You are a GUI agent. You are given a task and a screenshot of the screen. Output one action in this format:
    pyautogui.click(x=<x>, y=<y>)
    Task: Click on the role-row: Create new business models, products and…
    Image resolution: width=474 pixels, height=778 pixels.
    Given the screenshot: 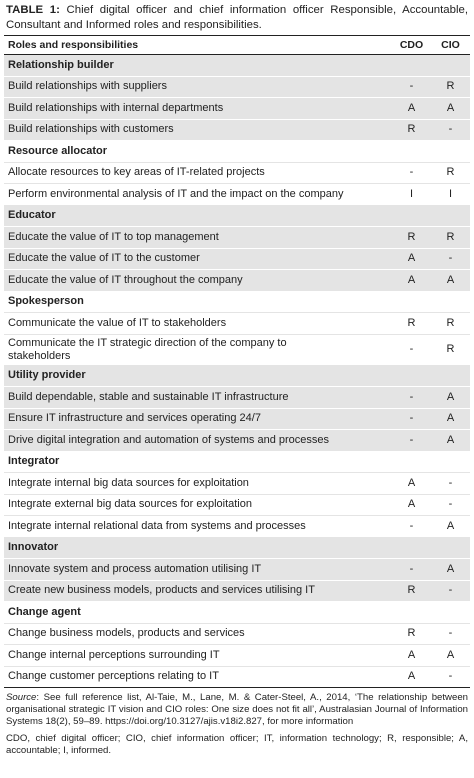 What is the action you would take?
    pyautogui.click(x=237, y=591)
    